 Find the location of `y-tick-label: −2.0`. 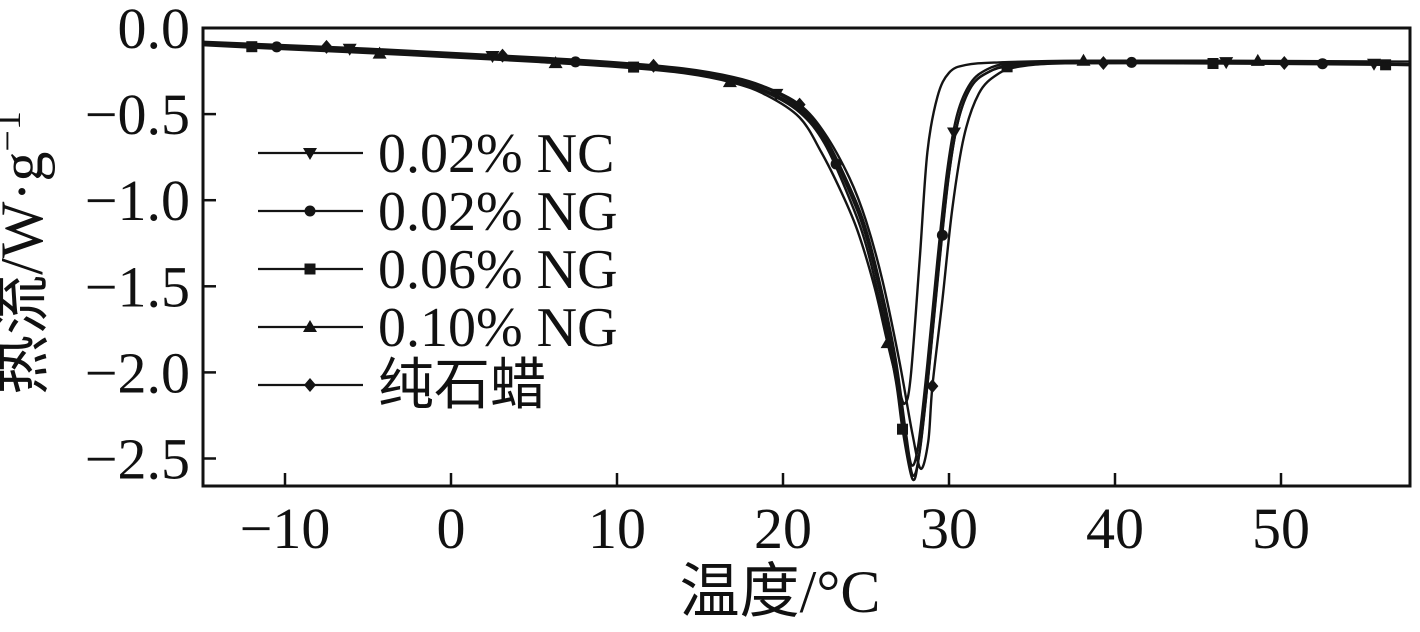

y-tick-label: −2.0 is located at coordinates (137, 372).